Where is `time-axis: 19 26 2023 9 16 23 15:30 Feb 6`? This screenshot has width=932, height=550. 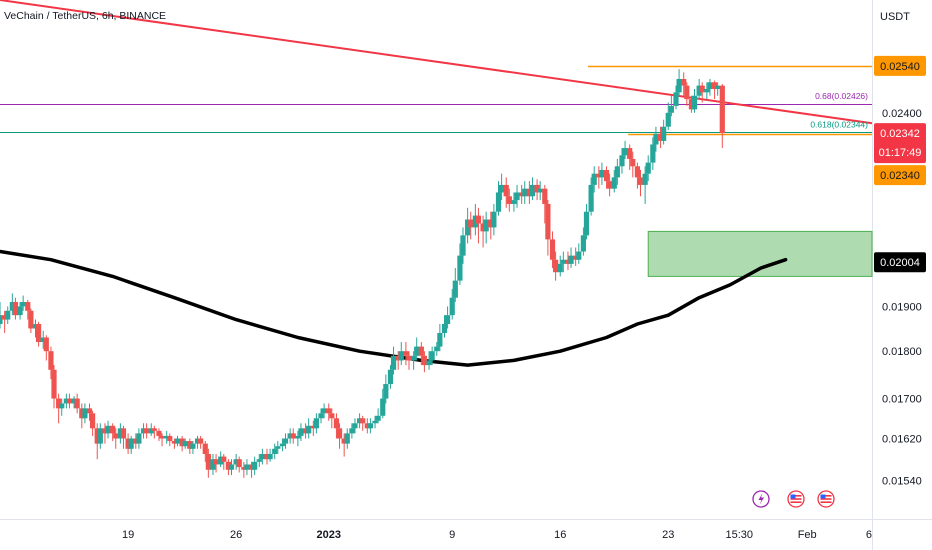
time-axis: 19 26 2023 9 16 23 15:30 Feb 6 is located at coordinates (497, 535).